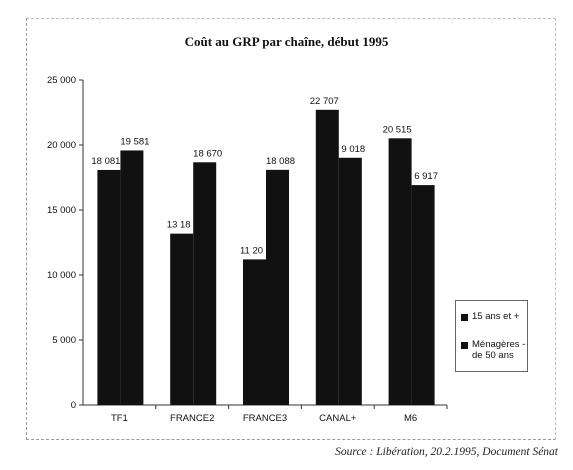  Describe the element at coordinates (423, 295) in the screenshot. I see `bar-m6-s2` at that location.